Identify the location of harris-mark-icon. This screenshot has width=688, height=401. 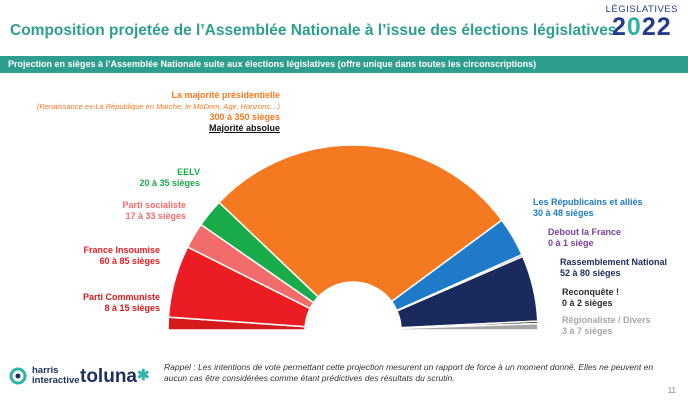
(18, 376).